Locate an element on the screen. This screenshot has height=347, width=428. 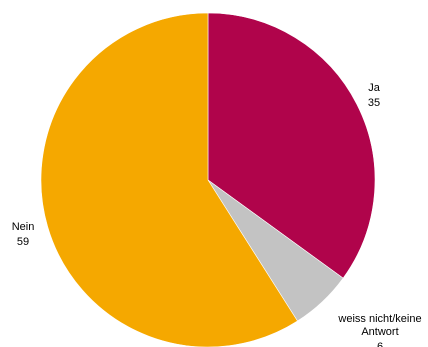
slice-label-ja-value: 35 is located at coordinates (374, 103).